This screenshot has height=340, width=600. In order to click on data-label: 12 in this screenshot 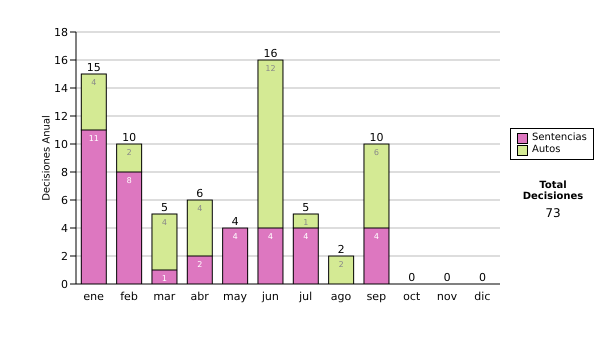, I will do `click(270, 68)`.